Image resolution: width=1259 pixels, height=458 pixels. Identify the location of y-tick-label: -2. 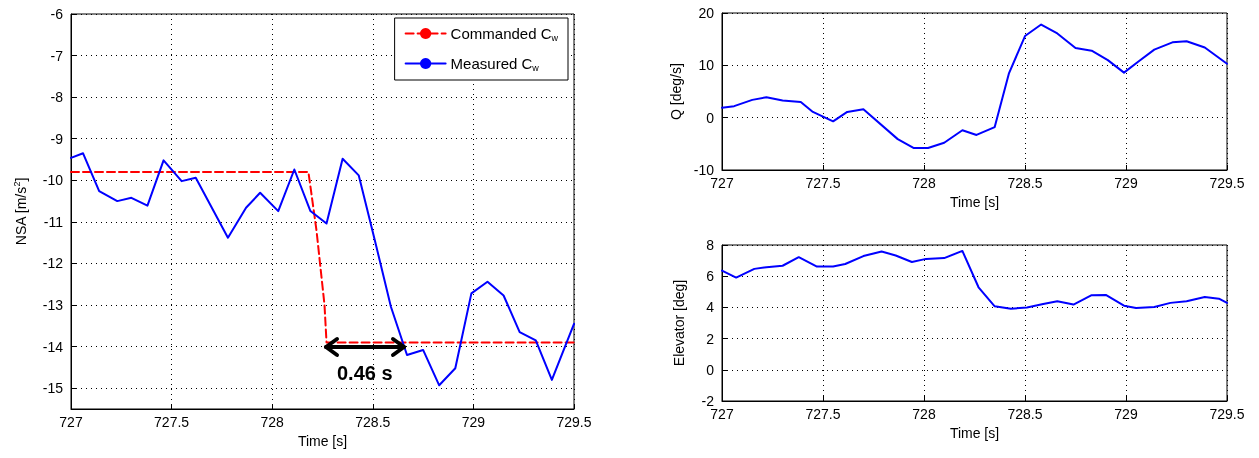
(708, 401).